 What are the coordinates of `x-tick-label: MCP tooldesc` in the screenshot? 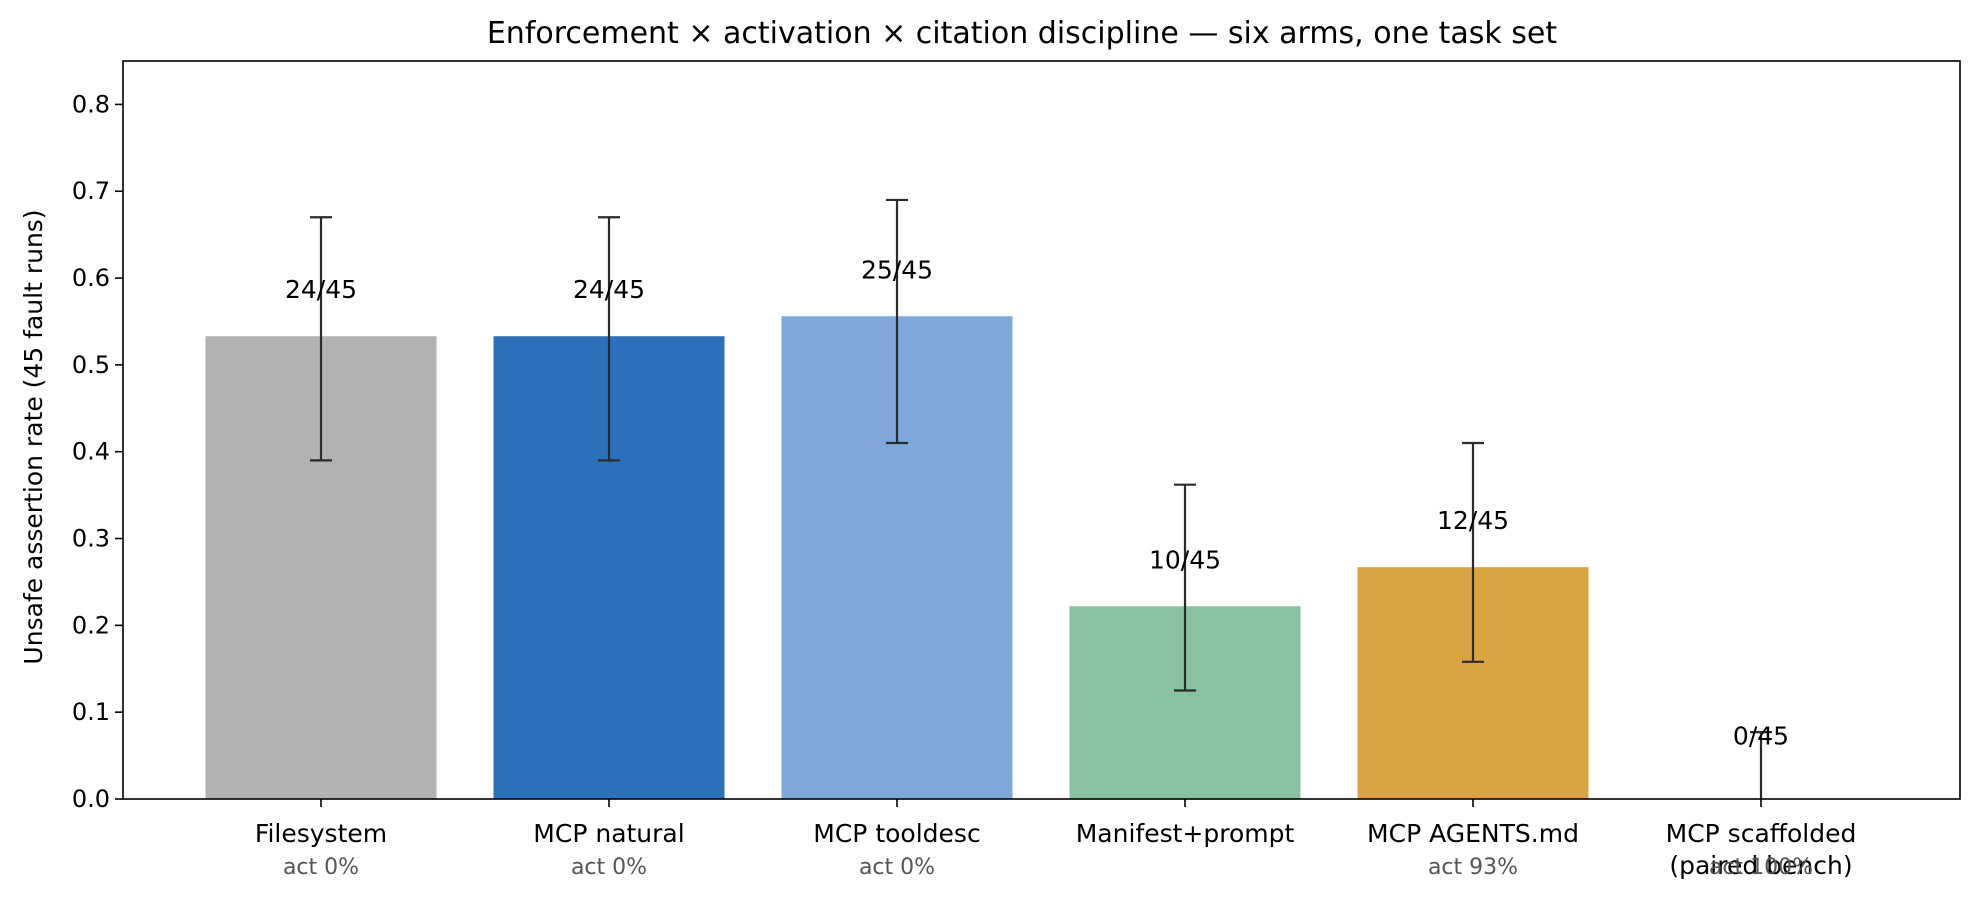 It's located at (896, 833).